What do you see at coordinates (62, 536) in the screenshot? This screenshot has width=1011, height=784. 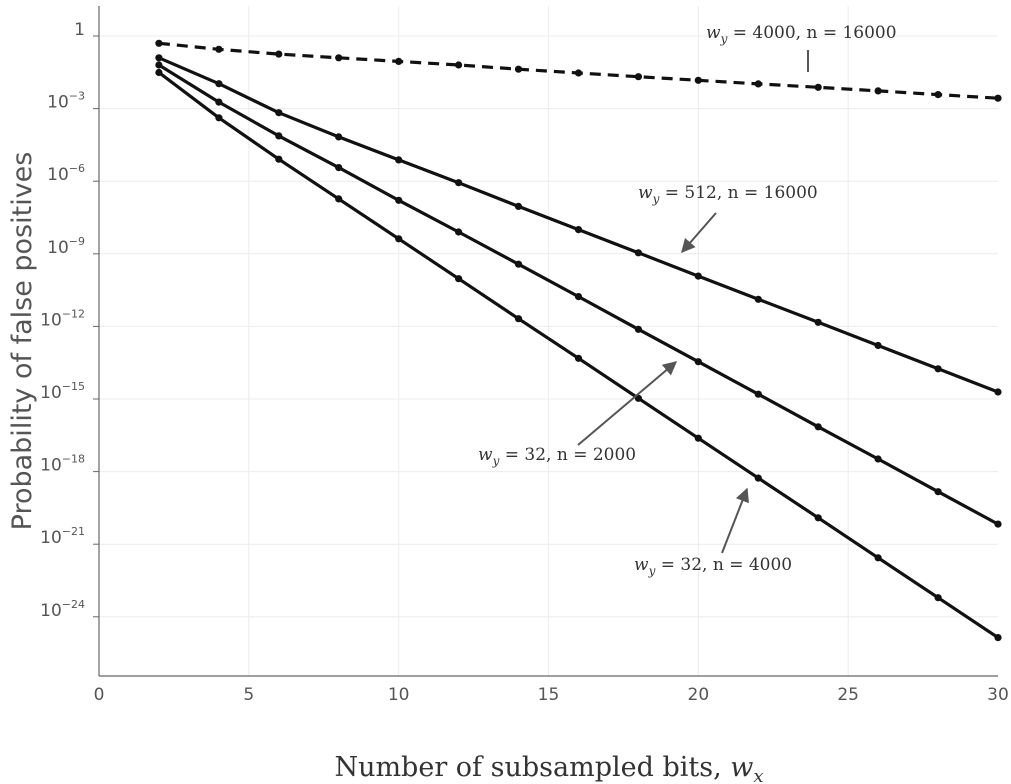 I see `y-tick-label: 10⁻²¹` at bounding box center [62, 536].